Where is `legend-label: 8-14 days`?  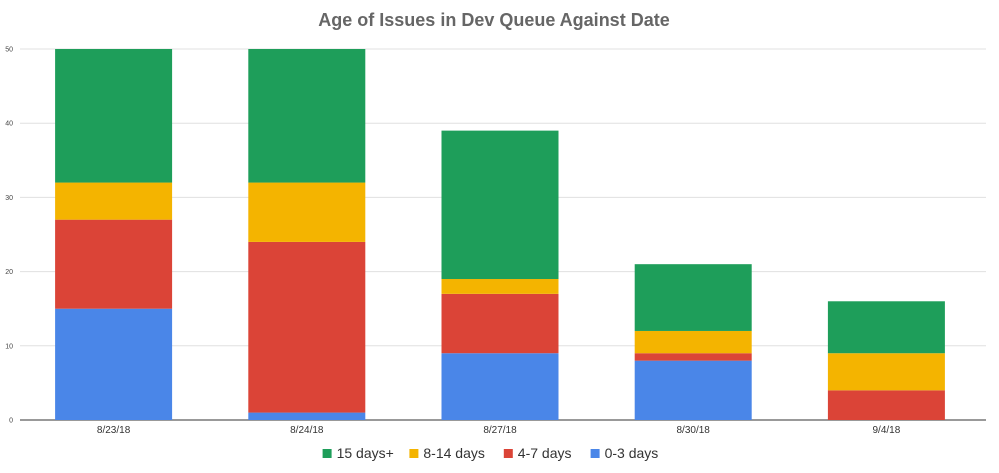
legend-label: 8-14 days is located at coordinates (453, 453).